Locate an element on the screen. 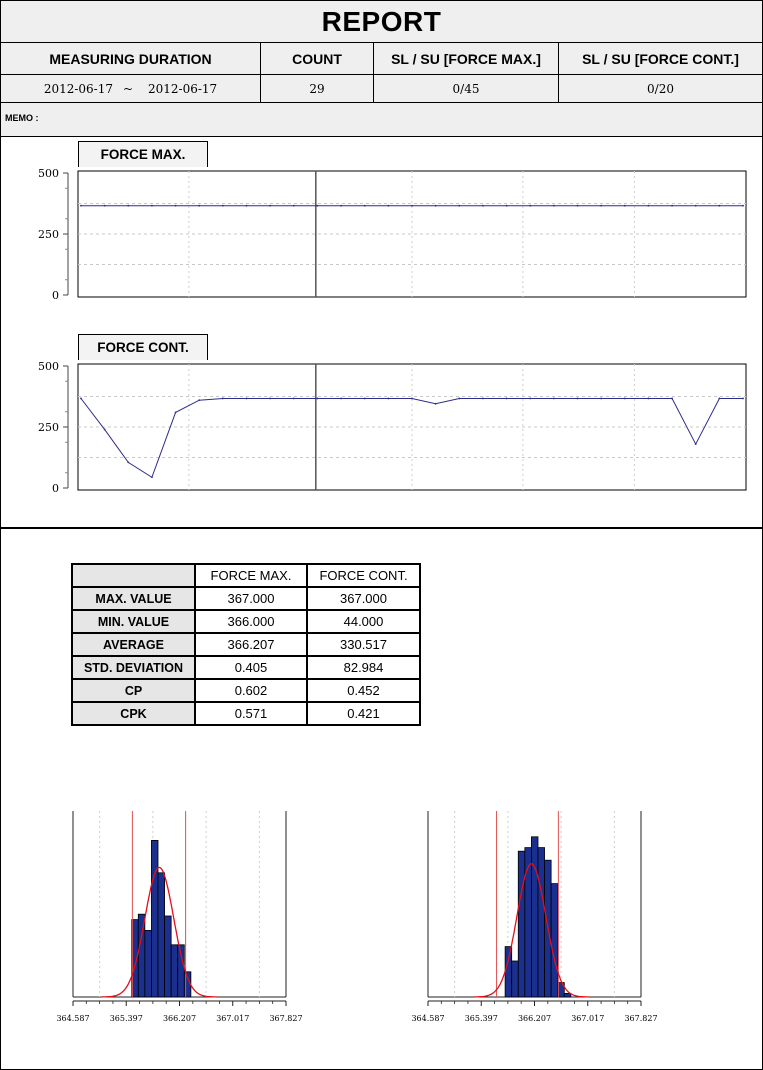  stats-cell: 366.000 is located at coordinates (251, 621).